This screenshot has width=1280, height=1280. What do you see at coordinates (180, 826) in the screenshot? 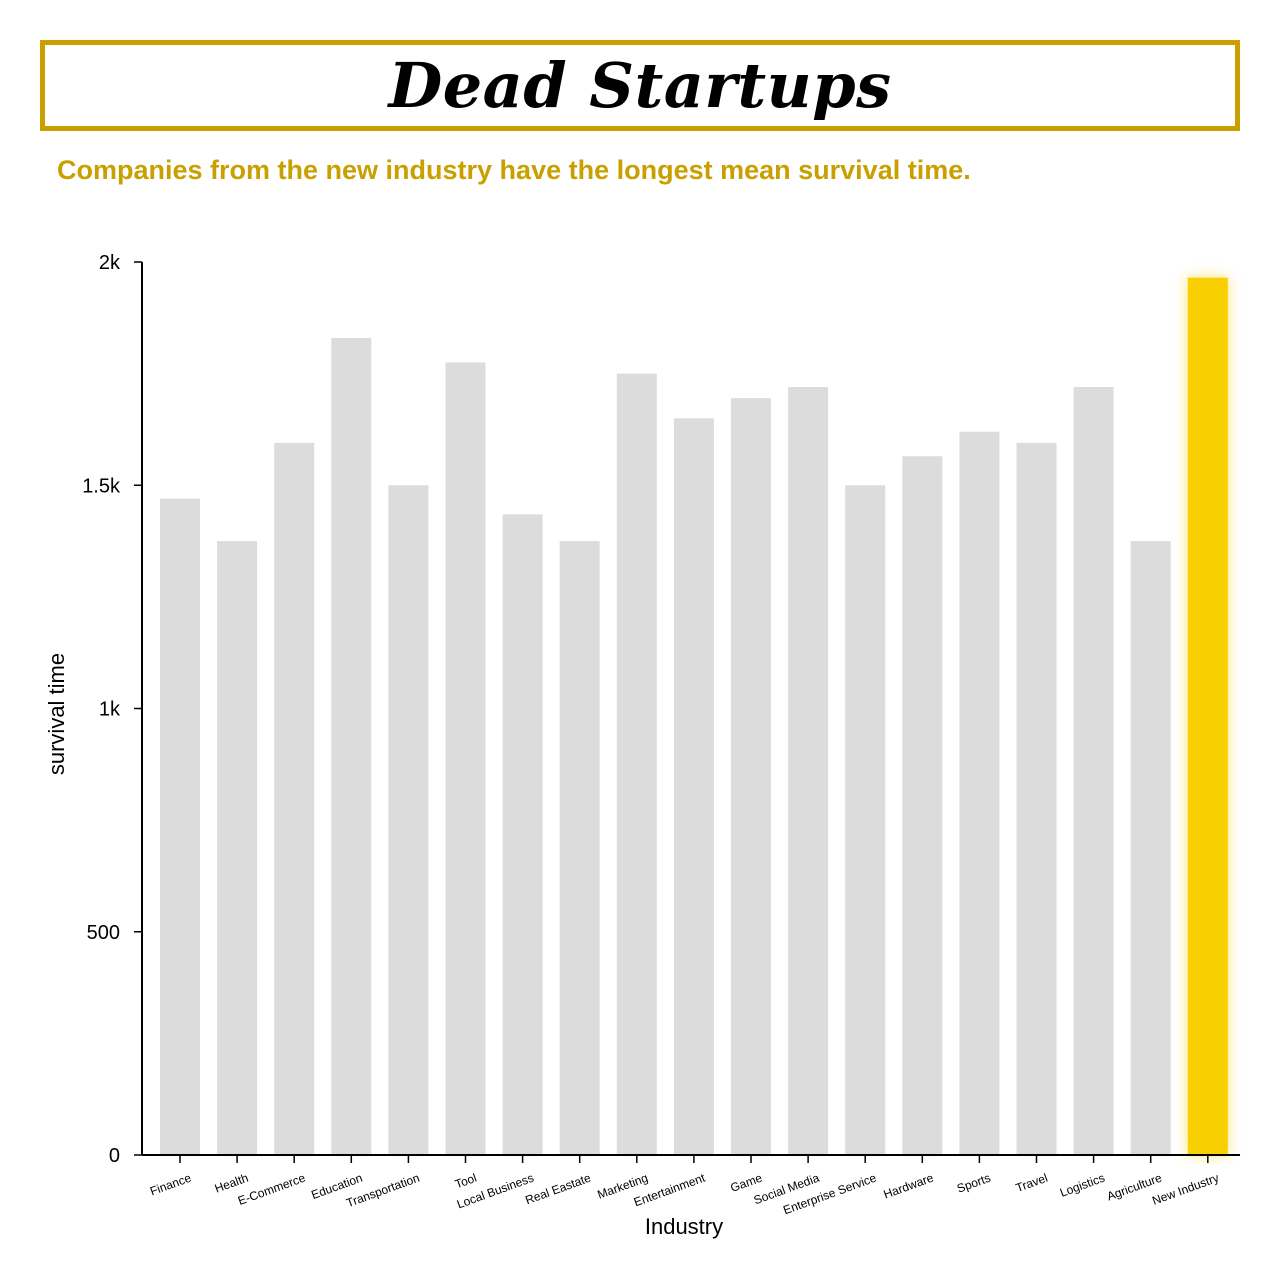
I see `bar-finance` at bounding box center [180, 826].